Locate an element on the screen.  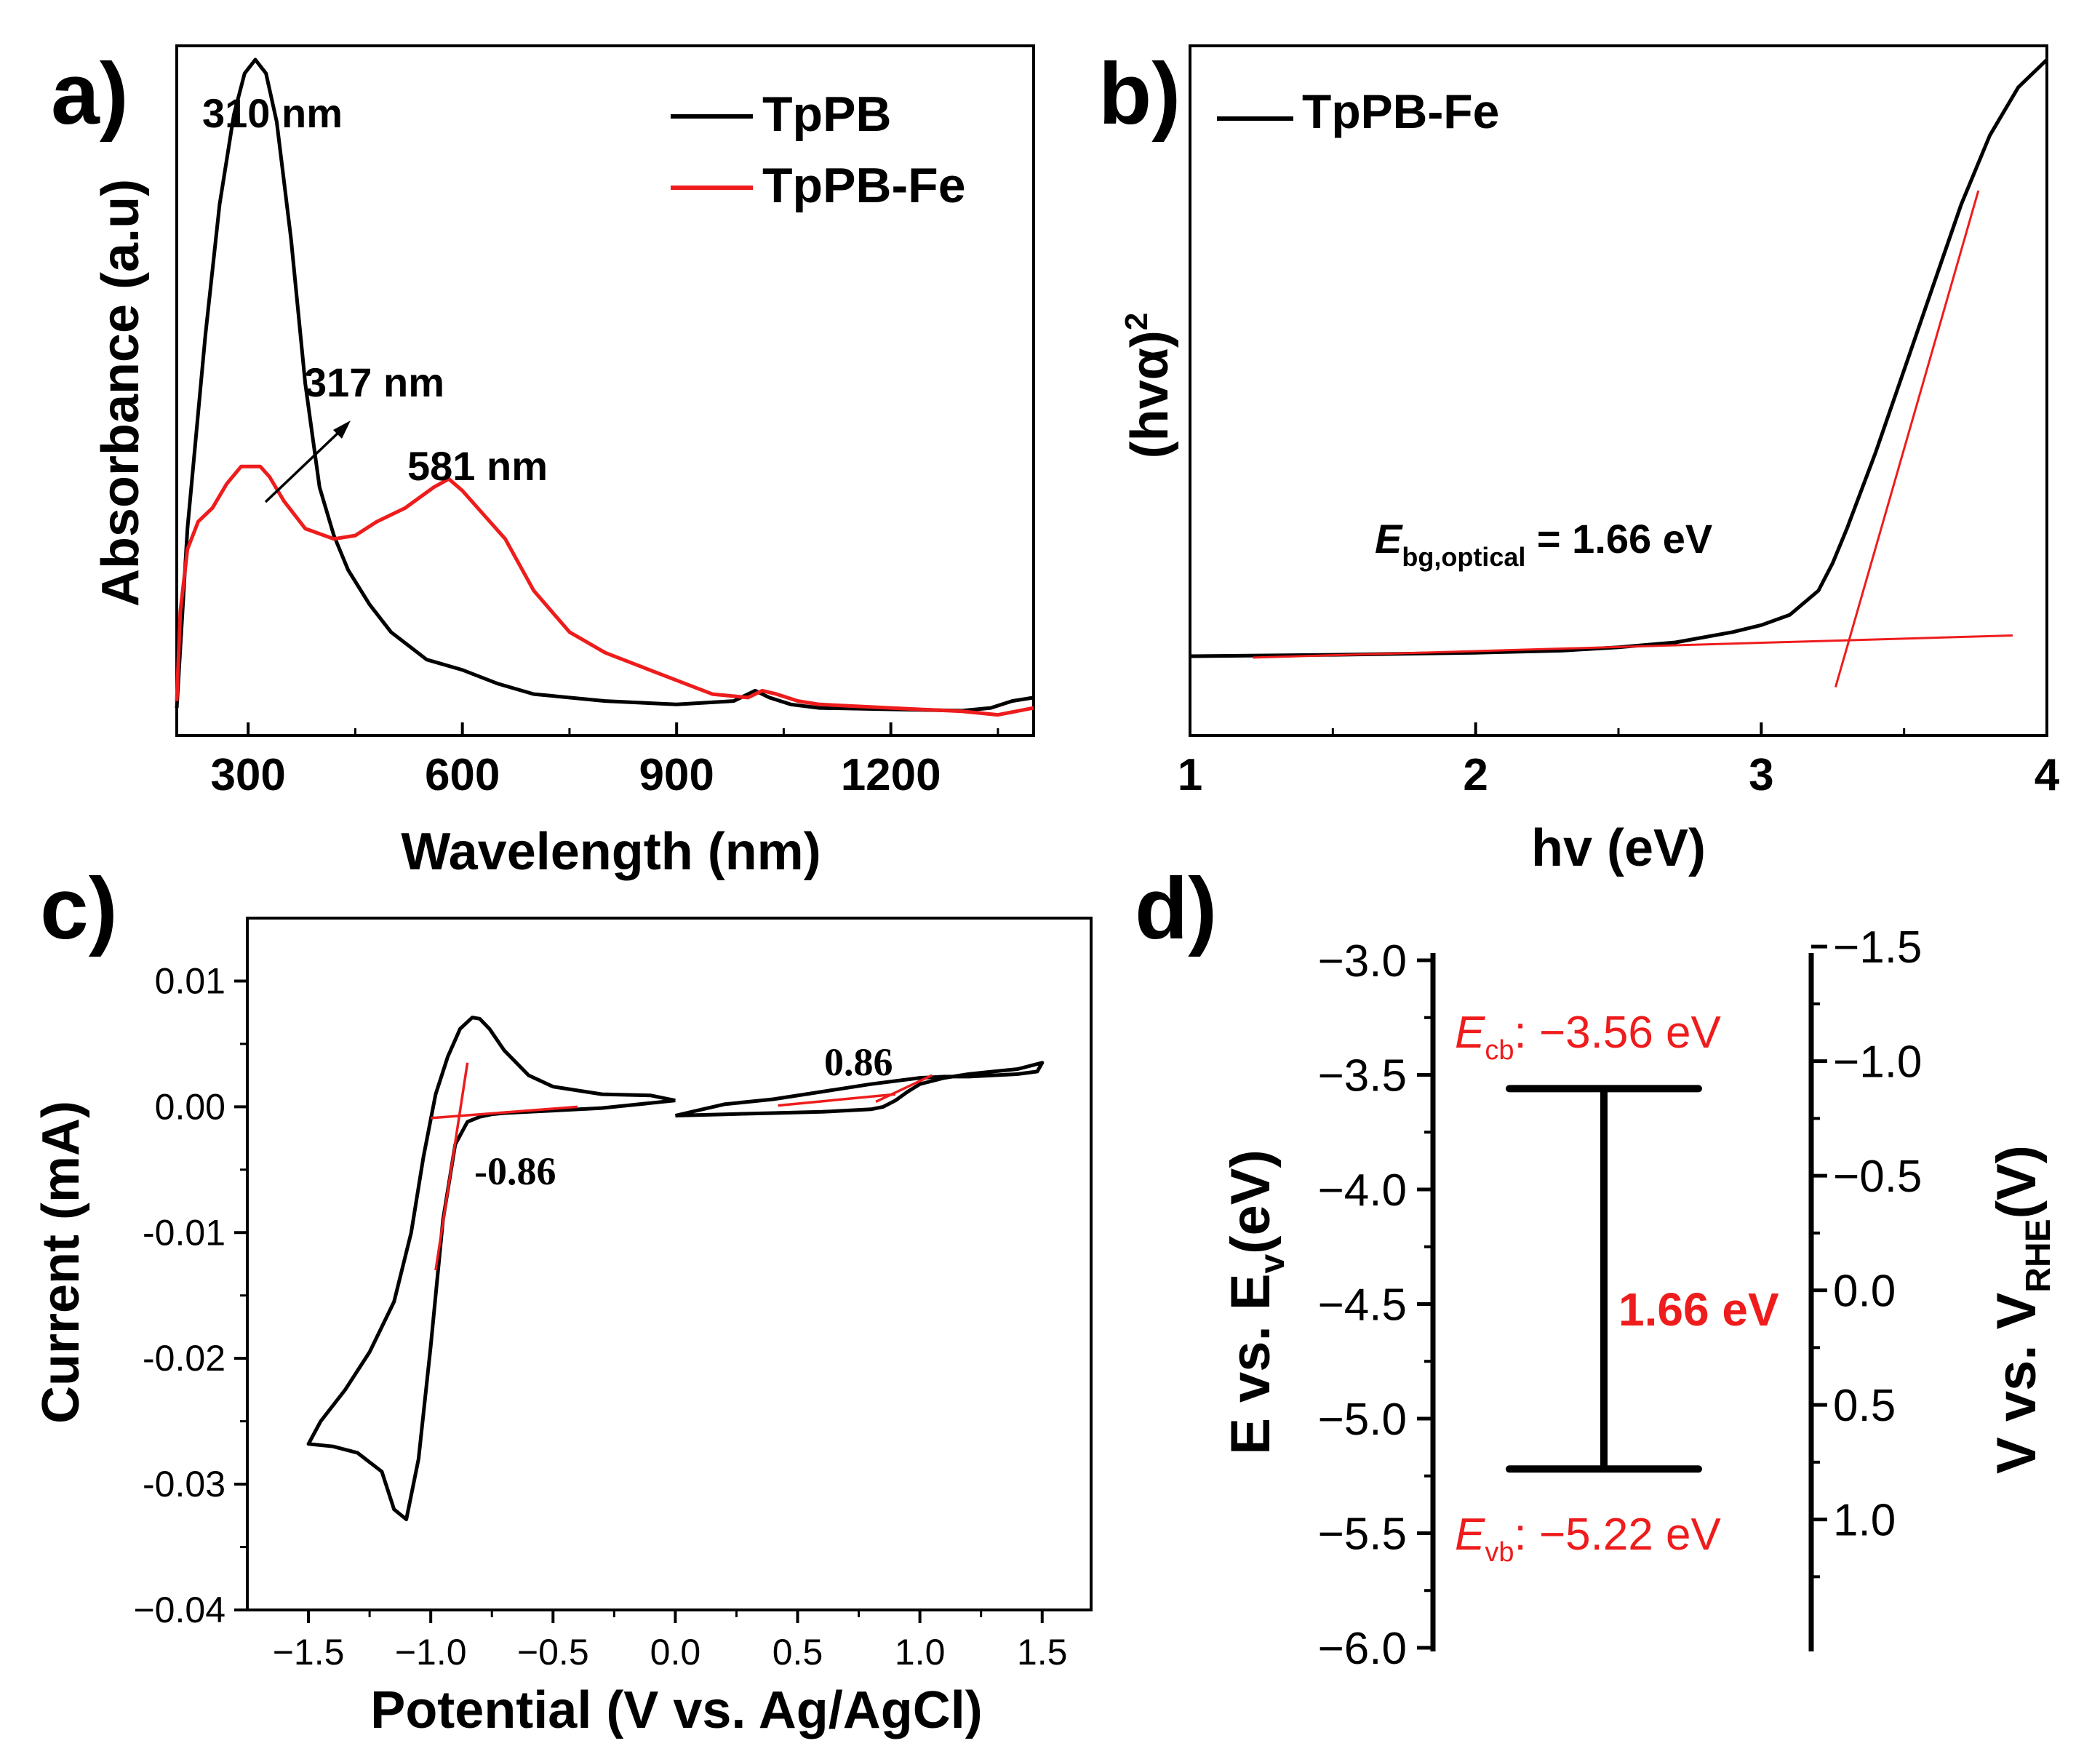
panel-b-label: b) is located at coordinates (1139, 94).